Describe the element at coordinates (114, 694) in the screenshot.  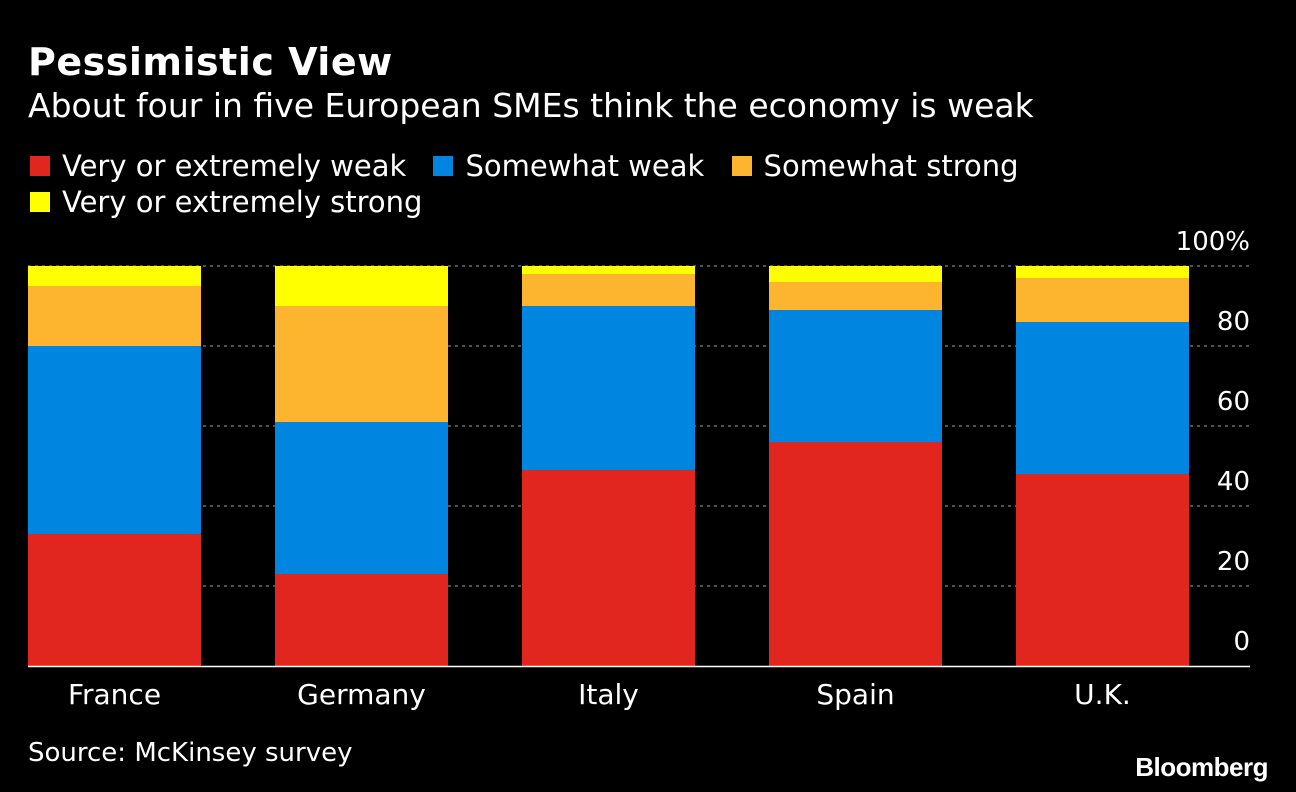
I see `x-tick-label-france: France` at that location.